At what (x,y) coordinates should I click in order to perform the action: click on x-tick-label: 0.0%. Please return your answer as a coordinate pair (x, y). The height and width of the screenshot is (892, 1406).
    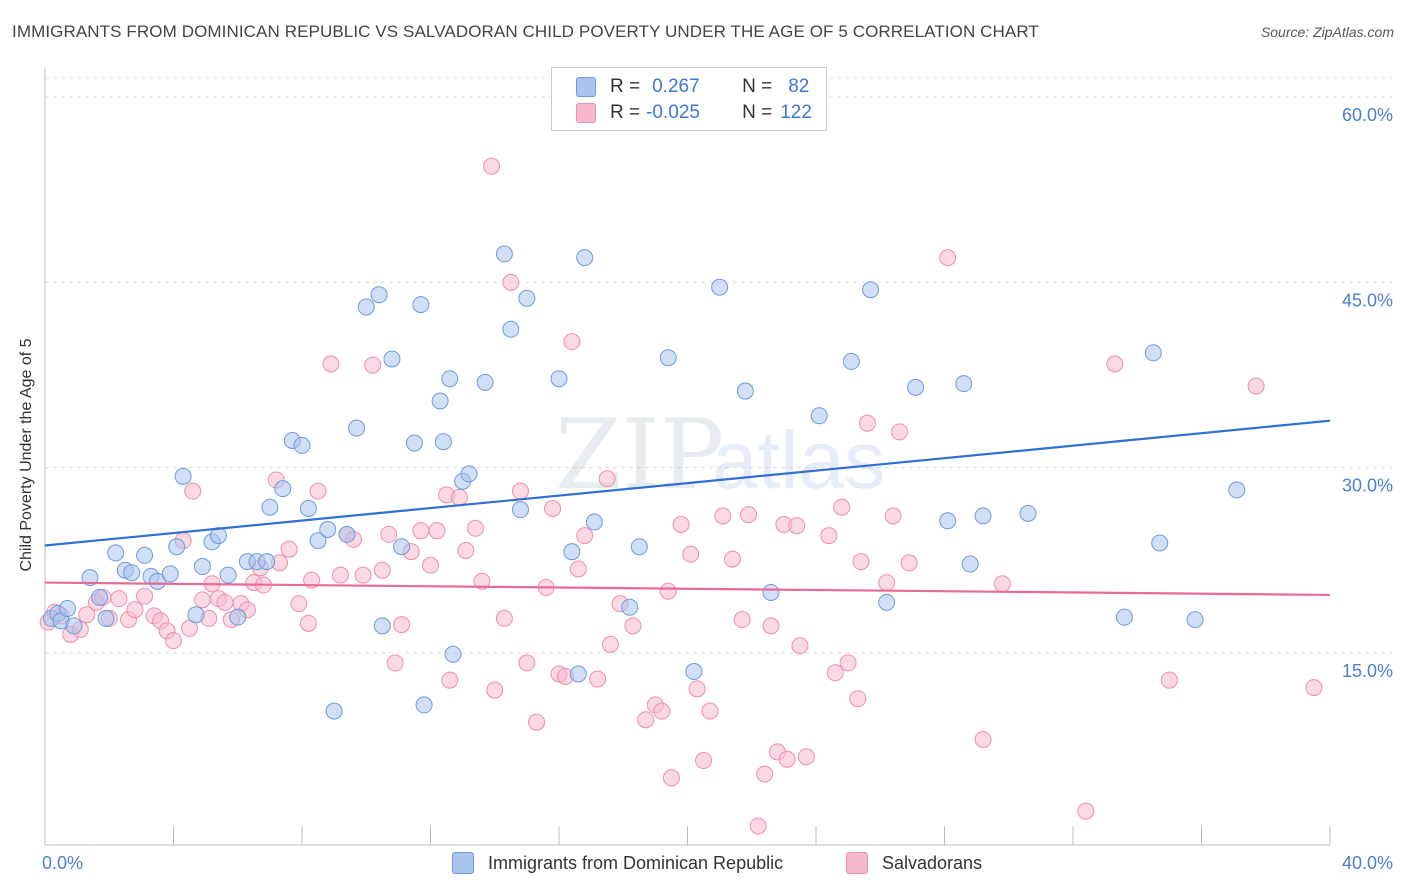
    Looking at the image, I should click on (62, 863).